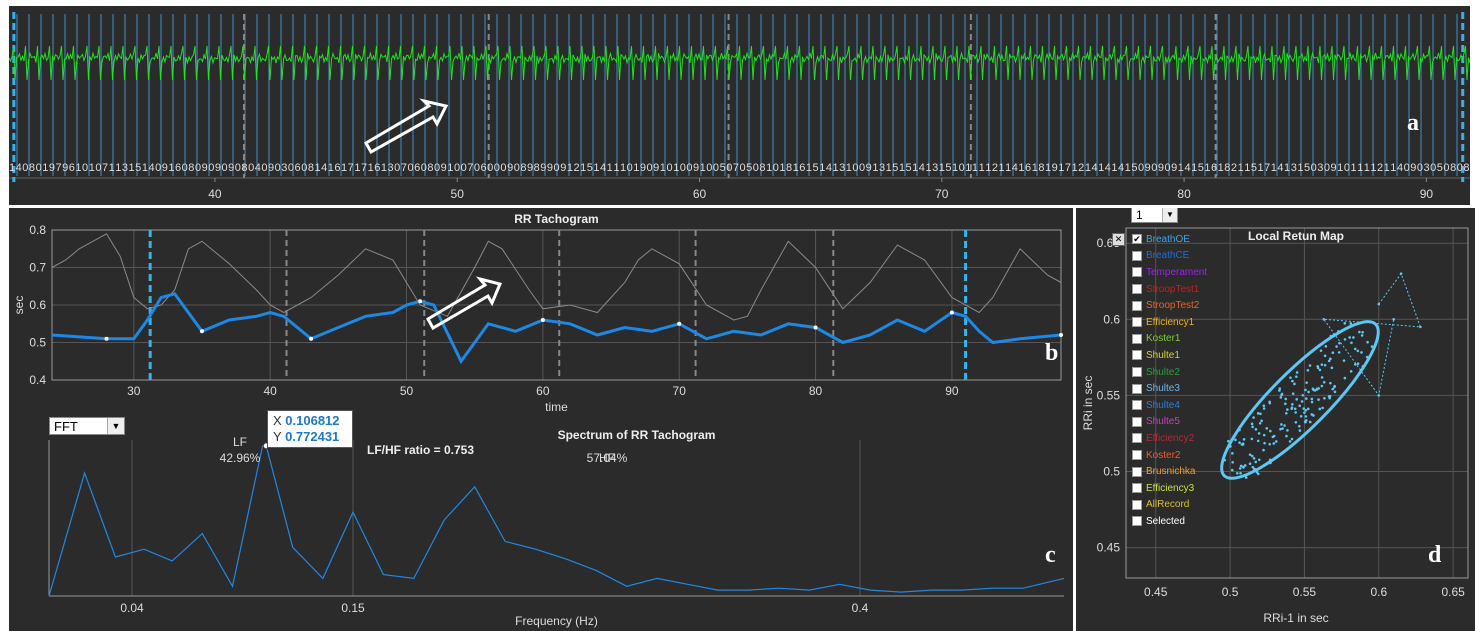  I want to click on legend-checkbox: ✔, so click(1137, 239).